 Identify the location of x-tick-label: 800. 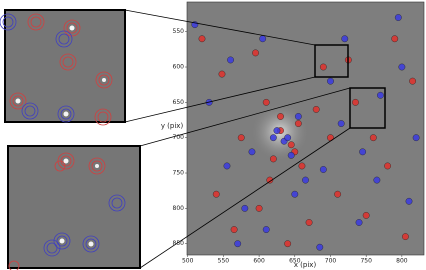
(402, 261).